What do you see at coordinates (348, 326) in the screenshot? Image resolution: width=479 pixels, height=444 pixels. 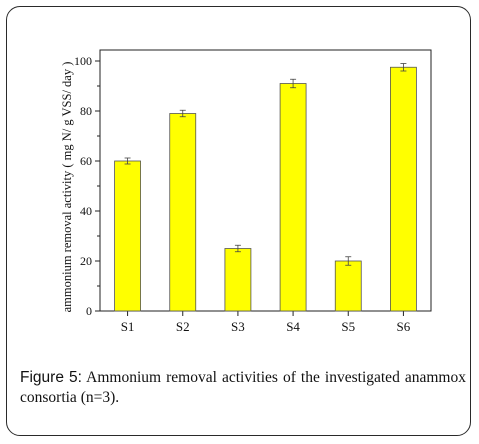 I see `x-tick-label-s5: S5` at bounding box center [348, 326].